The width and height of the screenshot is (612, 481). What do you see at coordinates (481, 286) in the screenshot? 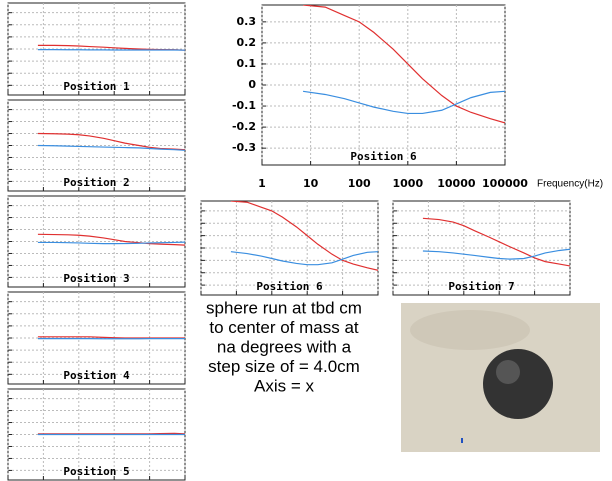
I see `panel-title: Position 7` at bounding box center [481, 286].